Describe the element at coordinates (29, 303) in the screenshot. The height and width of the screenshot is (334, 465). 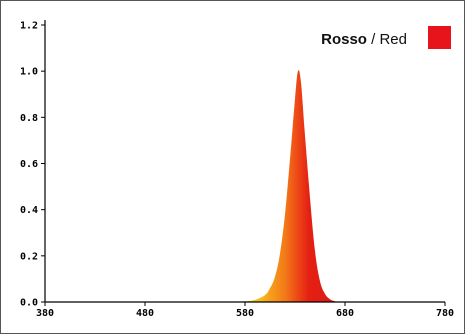
I see `y-tick-label: 0.0` at that location.